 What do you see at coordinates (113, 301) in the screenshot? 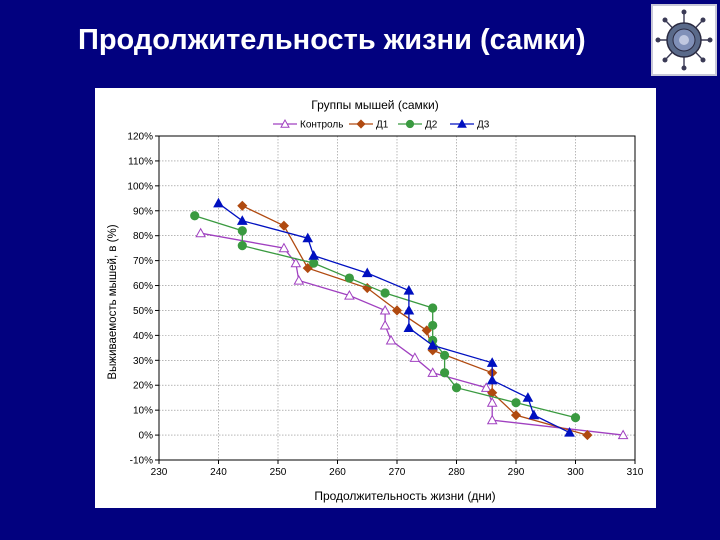
I see `y-axis-label: Выживаемость мышей, в (%)` at bounding box center [113, 301].